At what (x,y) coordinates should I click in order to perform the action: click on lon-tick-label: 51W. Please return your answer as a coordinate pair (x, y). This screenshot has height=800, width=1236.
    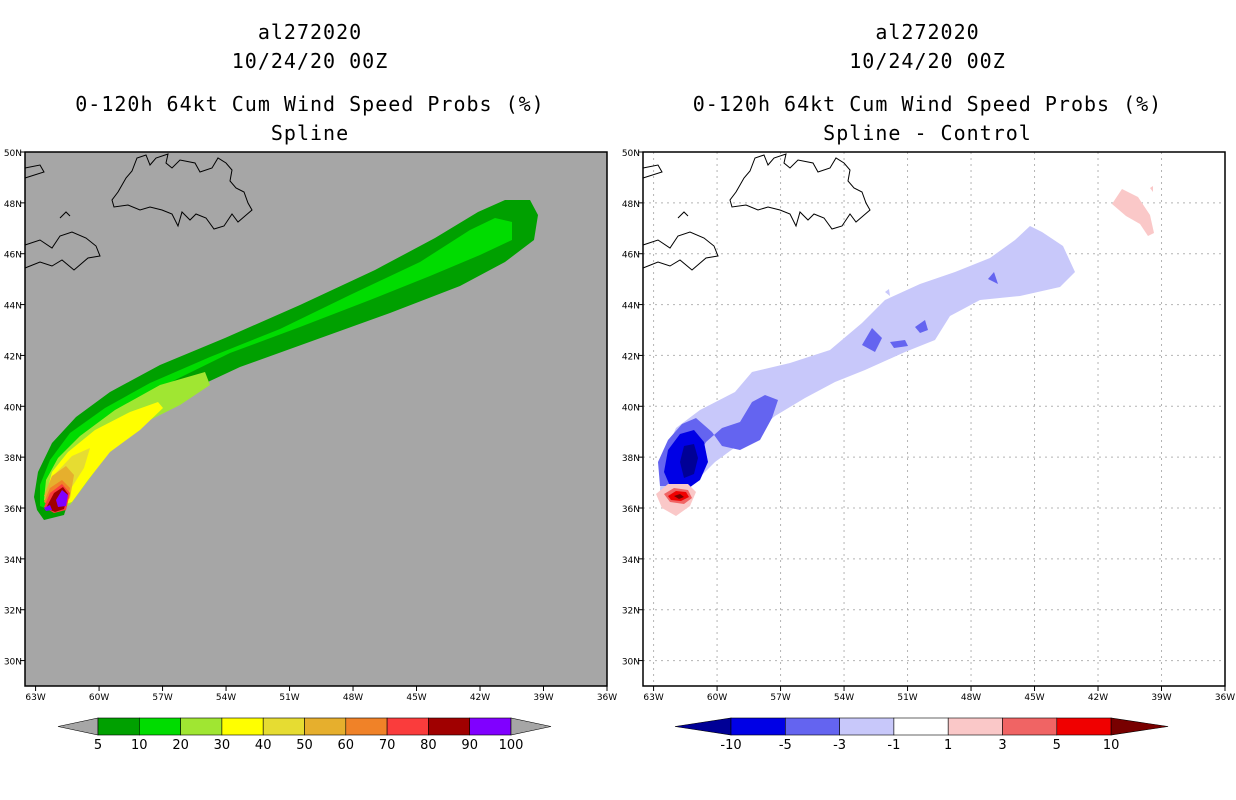
    Looking at the image, I should click on (907, 698).